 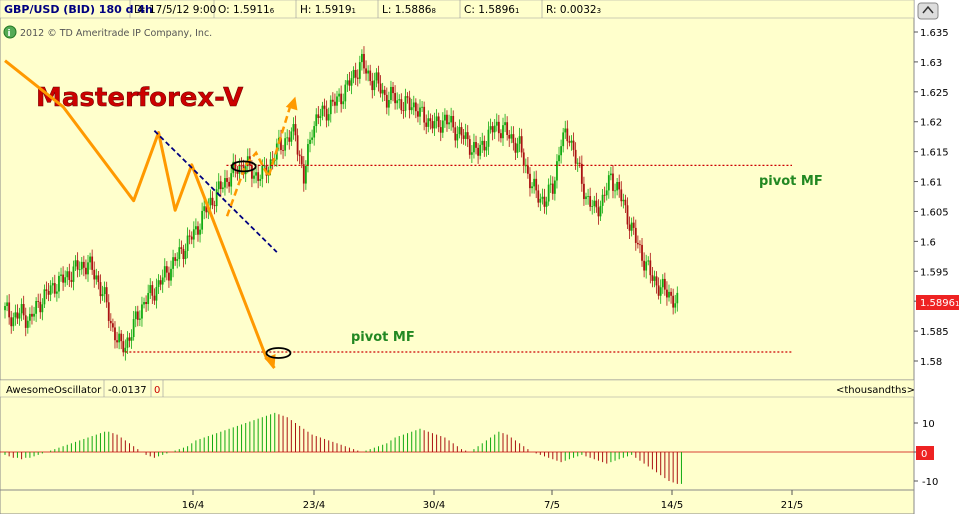 What do you see at coordinates (937, 302) in the screenshot?
I see `last-price-badge: 1.58961` at bounding box center [937, 302].